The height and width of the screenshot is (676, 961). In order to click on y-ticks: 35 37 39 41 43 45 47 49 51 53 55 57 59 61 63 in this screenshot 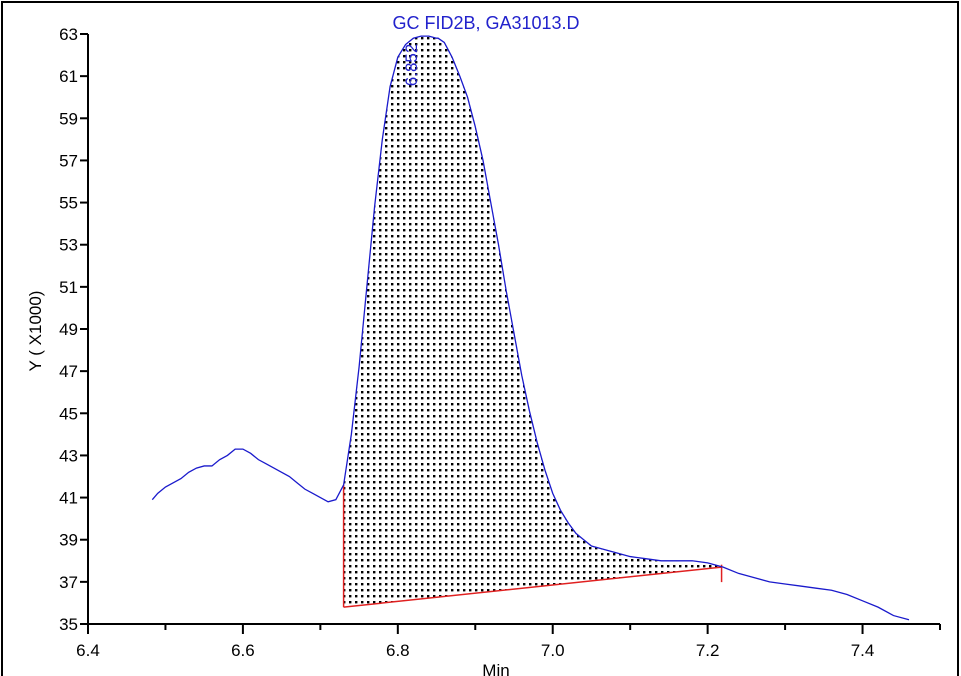, I will do `click(73, 329)`.